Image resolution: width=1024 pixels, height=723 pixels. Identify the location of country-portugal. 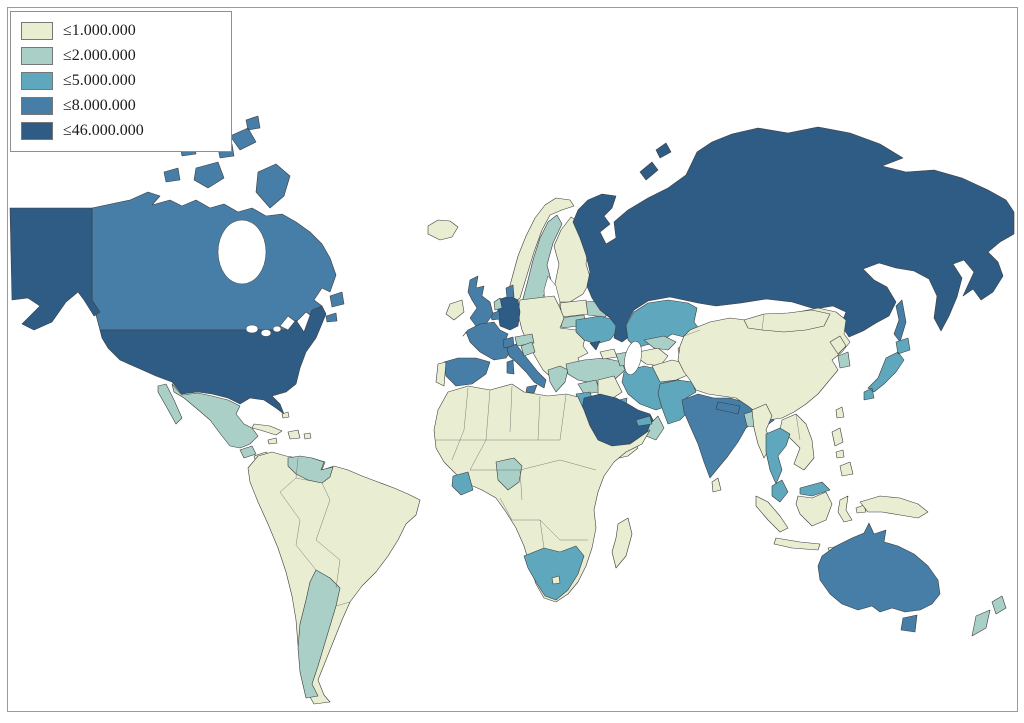
(441, 374).